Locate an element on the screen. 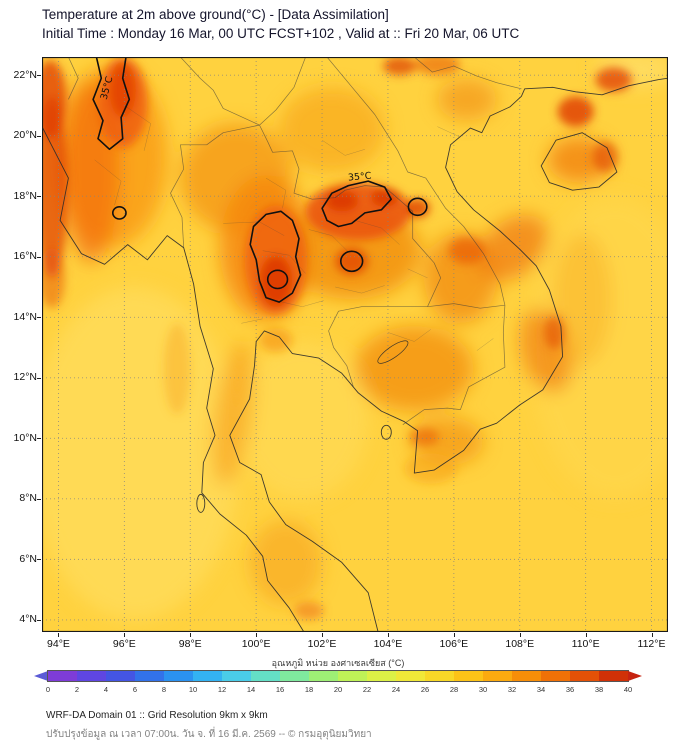 Image resolution: width=676 pixels, height=756 pixels. lat-tick-label: 22°N is located at coordinates (25, 74).